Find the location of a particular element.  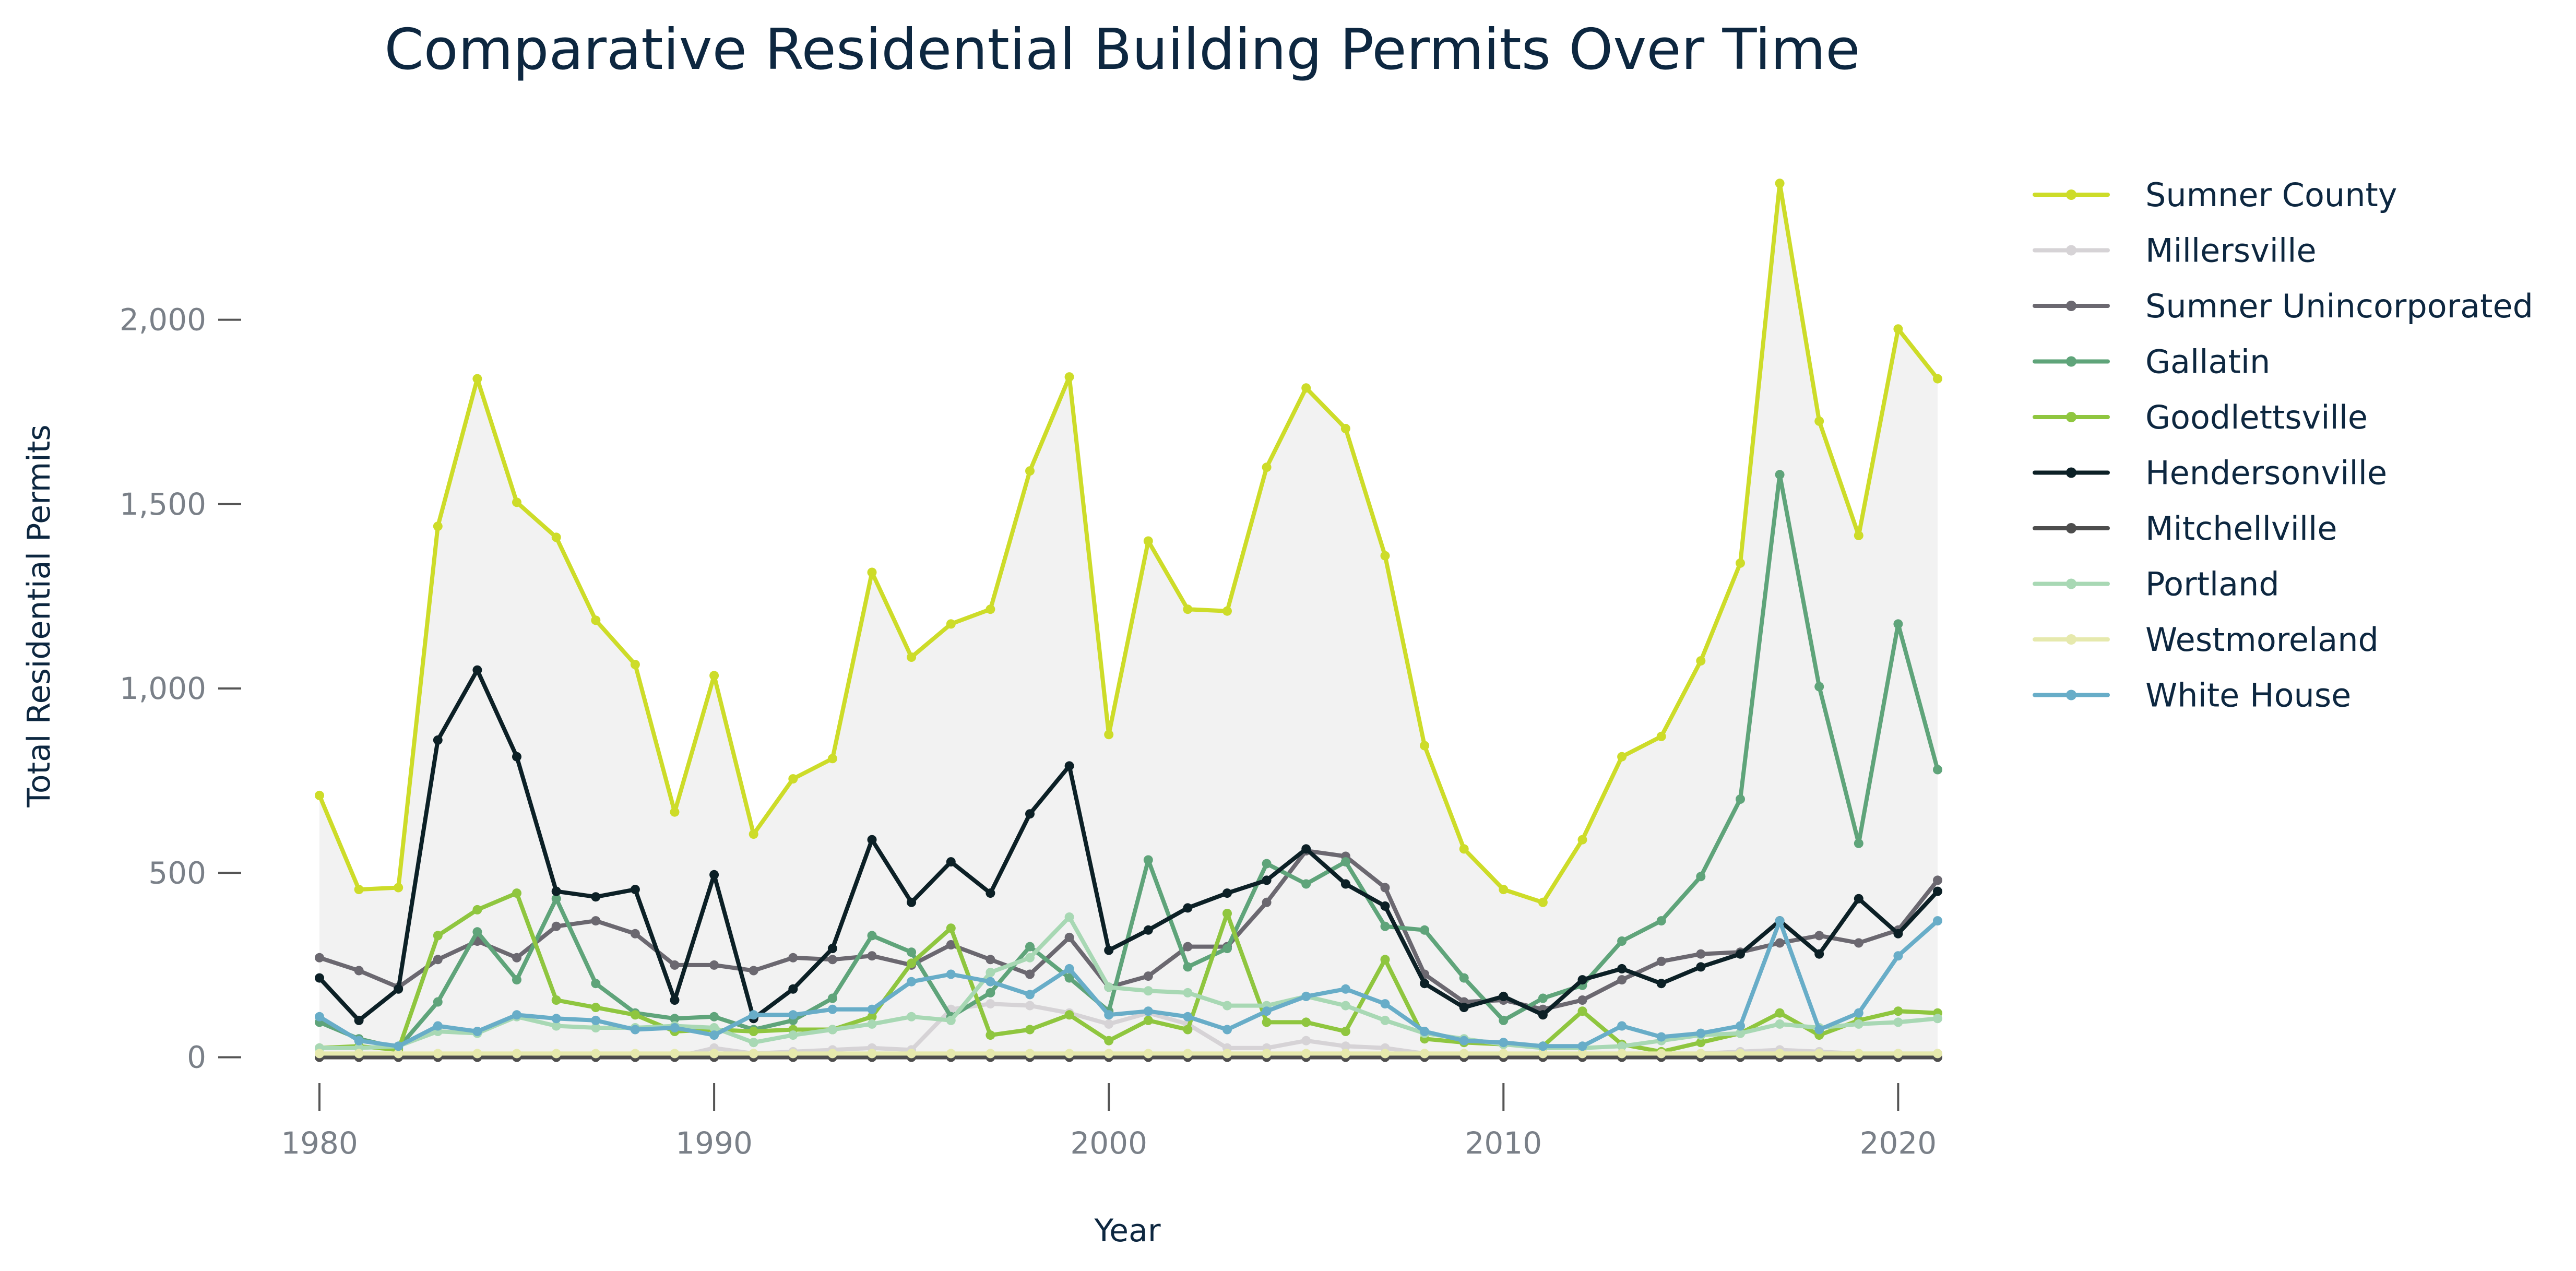

series-line-sumner-unincorporated is located at coordinates (1128, 930).